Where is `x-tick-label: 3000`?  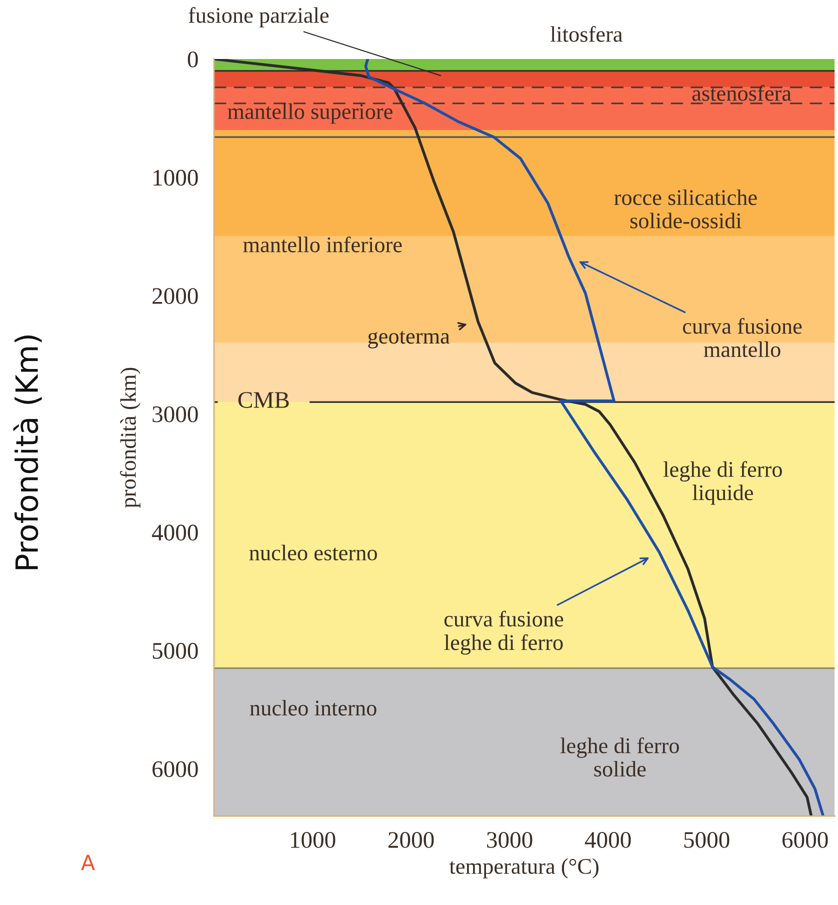
x-tick-label: 3000 is located at coordinates (509, 840).